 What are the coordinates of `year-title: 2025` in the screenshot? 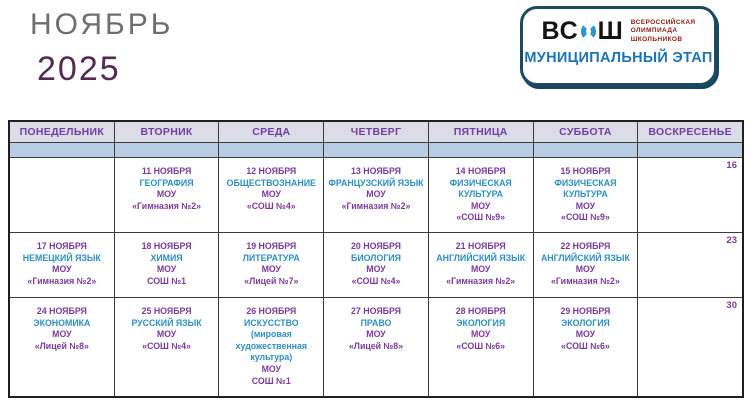 It's located at (79, 69).